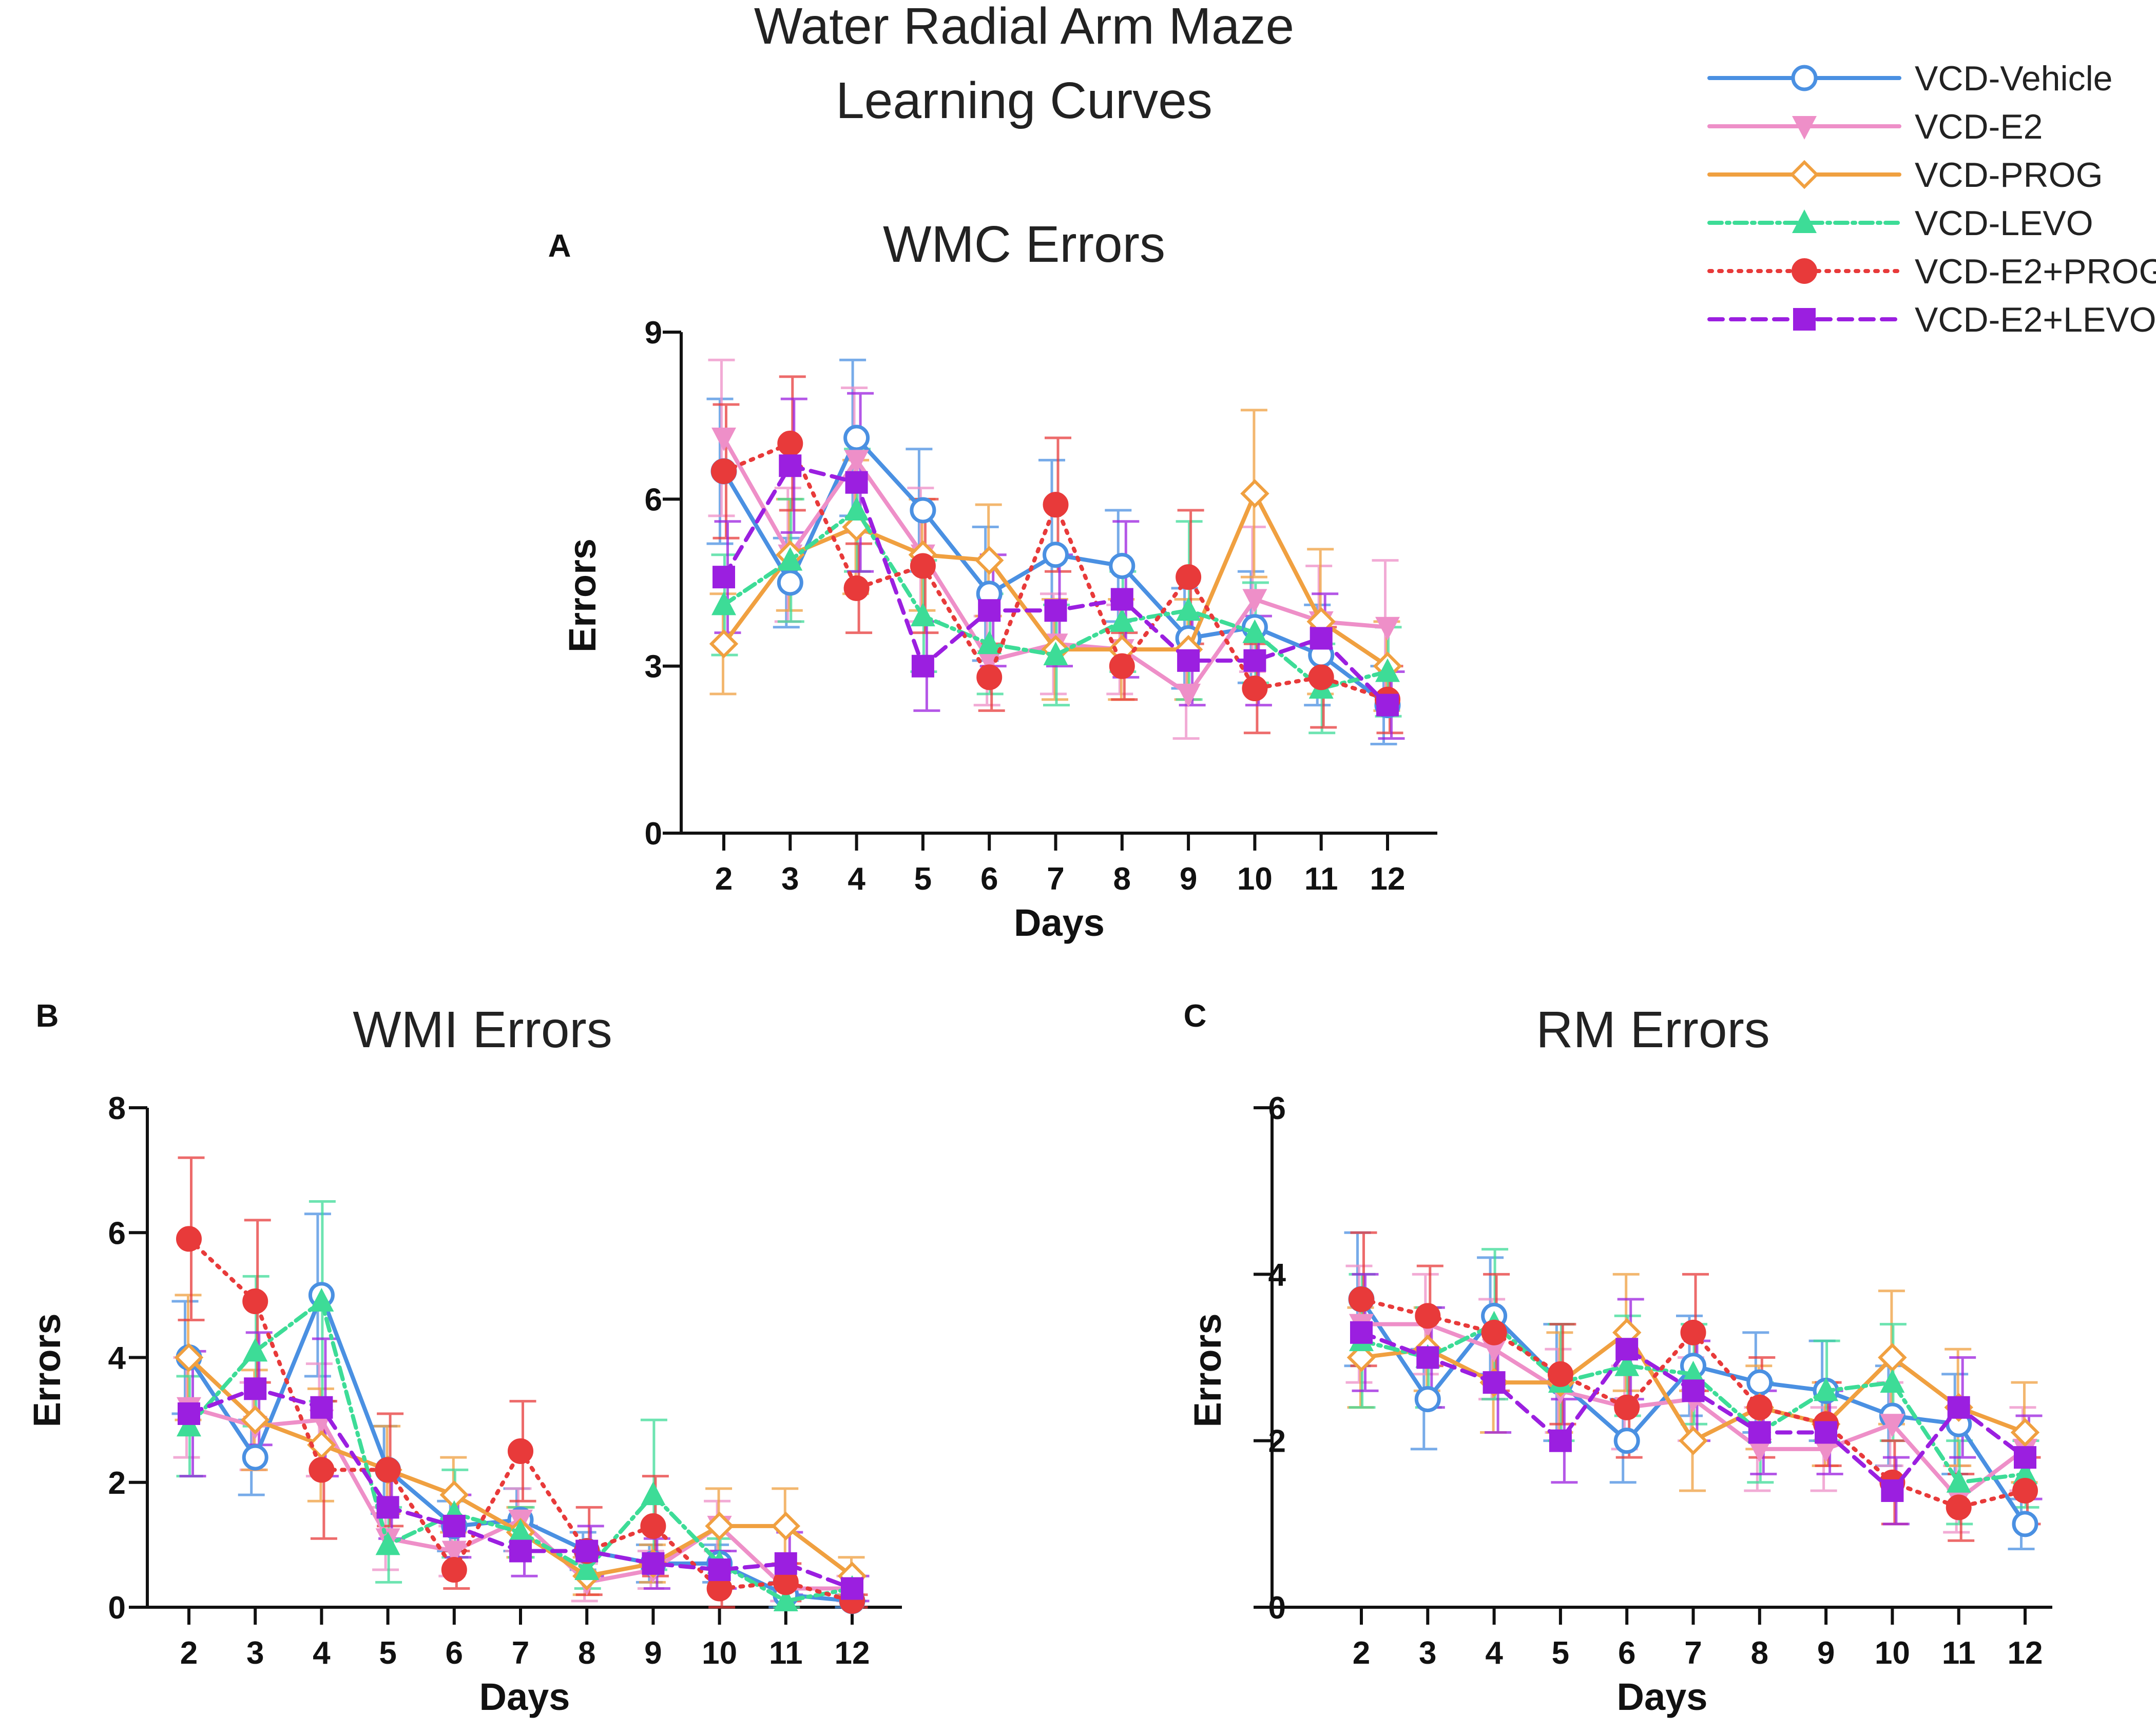 The width and height of the screenshot is (2156, 1733). Describe the element at coordinates (520, 1653) in the screenshot. I see `x-tick-label: 7` at that location.